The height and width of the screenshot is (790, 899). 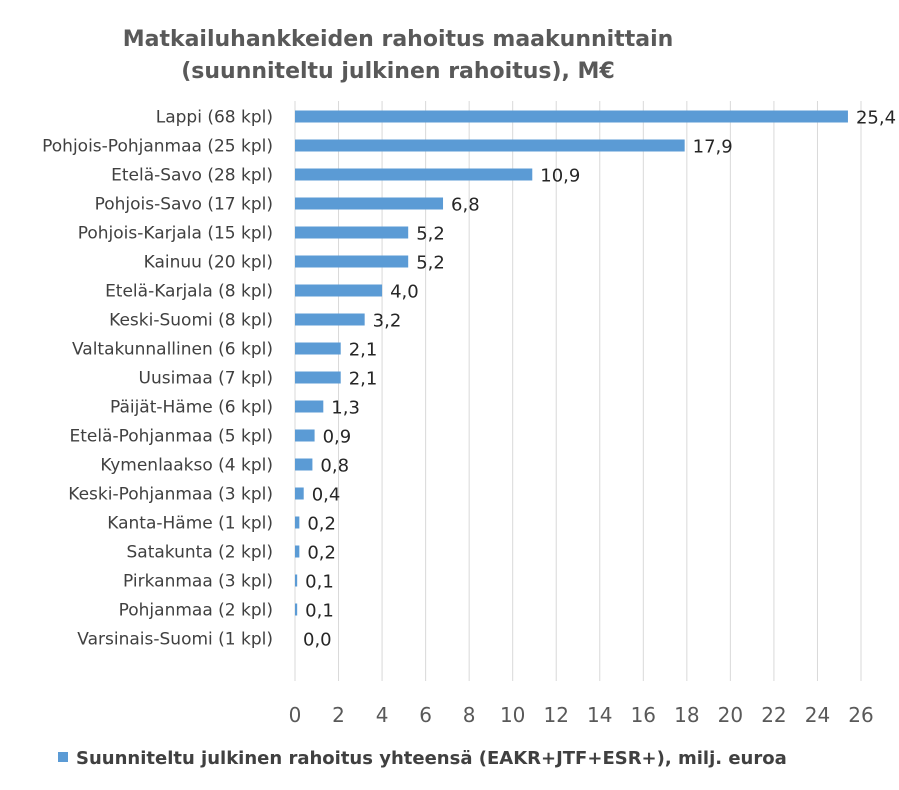 I want to click on category-label: Varsinais-Suomi (1 kpl), so click(x=175, y=640).